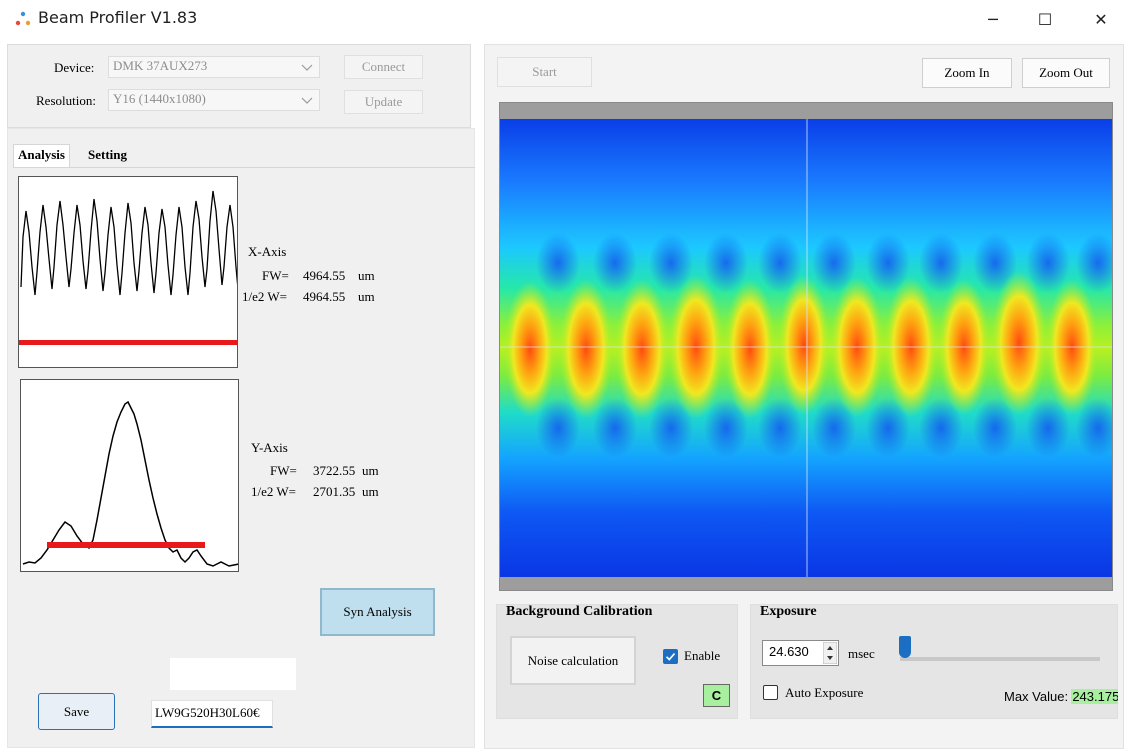 This screenshot has width=1124, height=749. What do you see at coordinates (107, 154) in the screenshot?
I see `tab-setting: Setting` at bounding box center [107, 154].